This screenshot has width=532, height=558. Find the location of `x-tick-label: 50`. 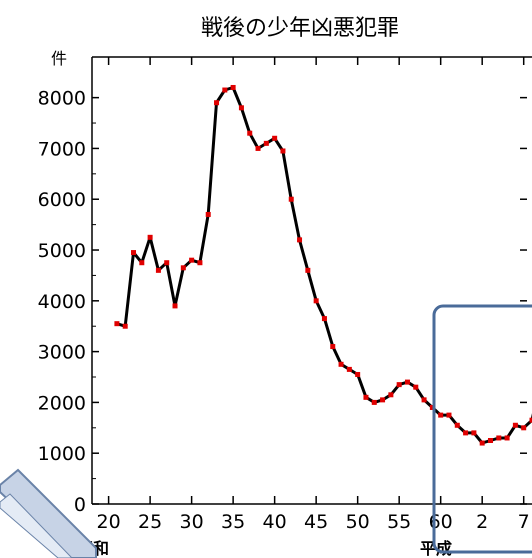

x-tick-label: 50 is located at coordinates (358, 522).